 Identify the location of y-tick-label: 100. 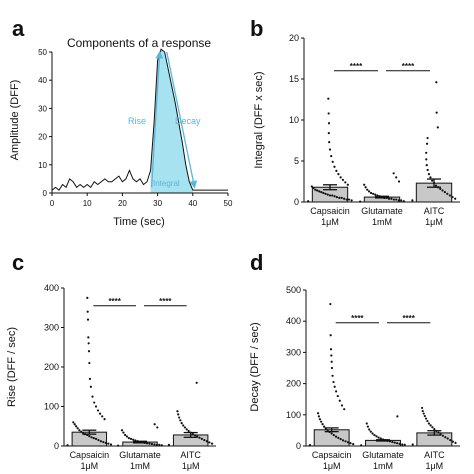
(51, 407).